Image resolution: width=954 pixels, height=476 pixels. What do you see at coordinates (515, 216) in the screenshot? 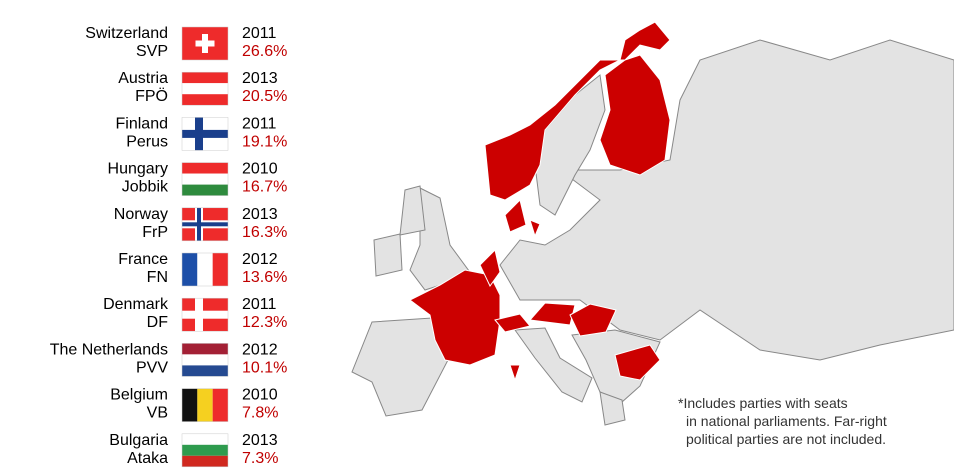
I see `denmark` at bounding box center [515, 216].